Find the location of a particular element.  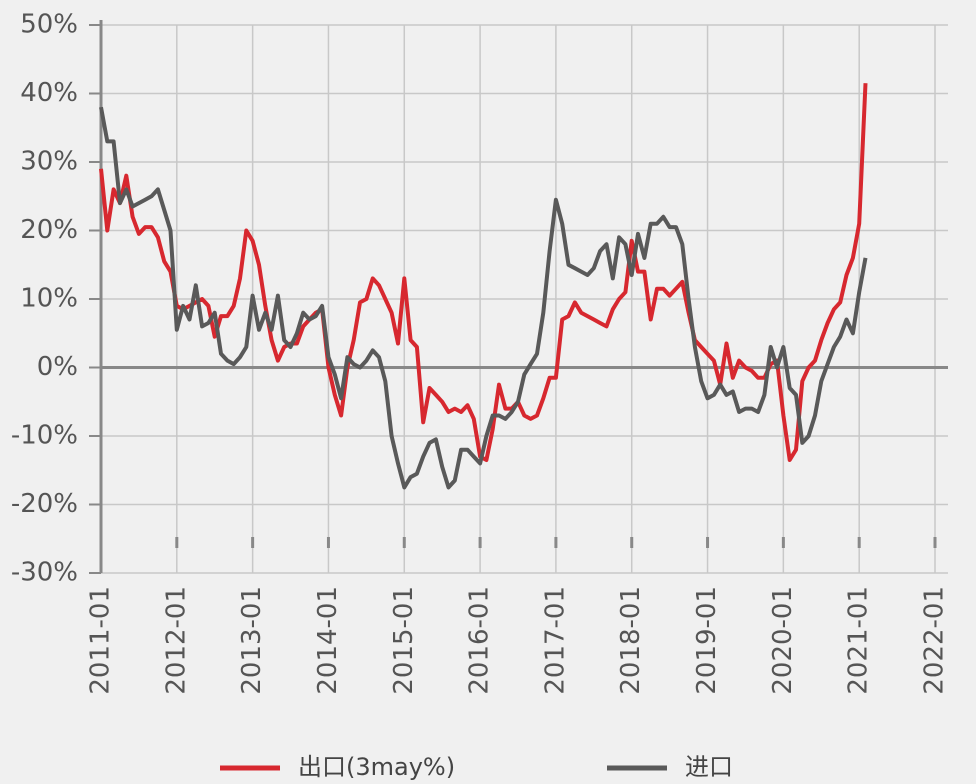

y-tick-label: 50% is located at coordinates (49, 25).